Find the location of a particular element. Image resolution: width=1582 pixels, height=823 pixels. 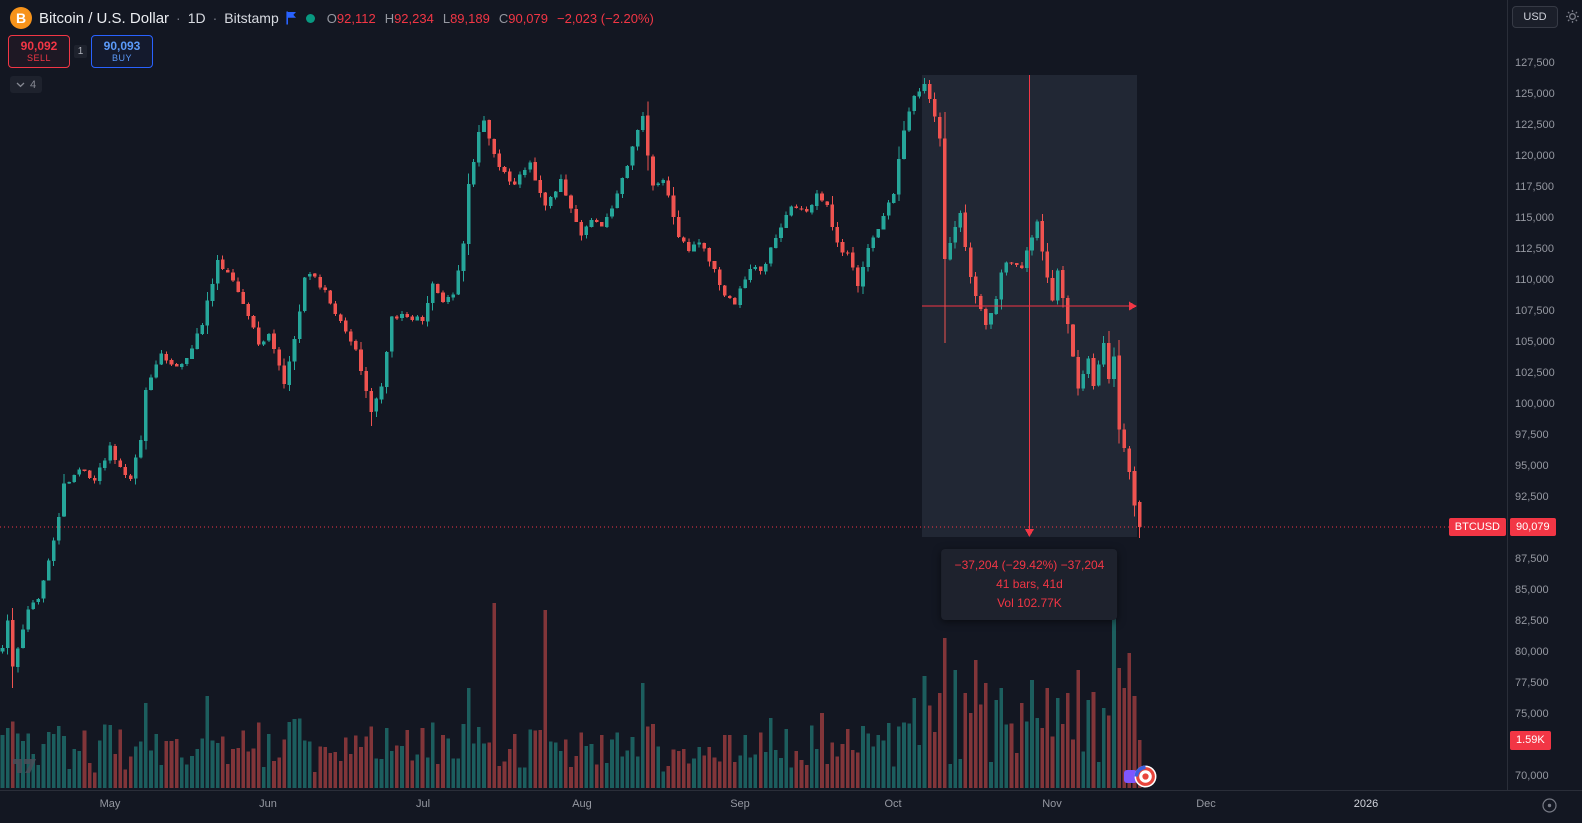

price-tick-label: 97,500 is located at coordinates (1532, 434).